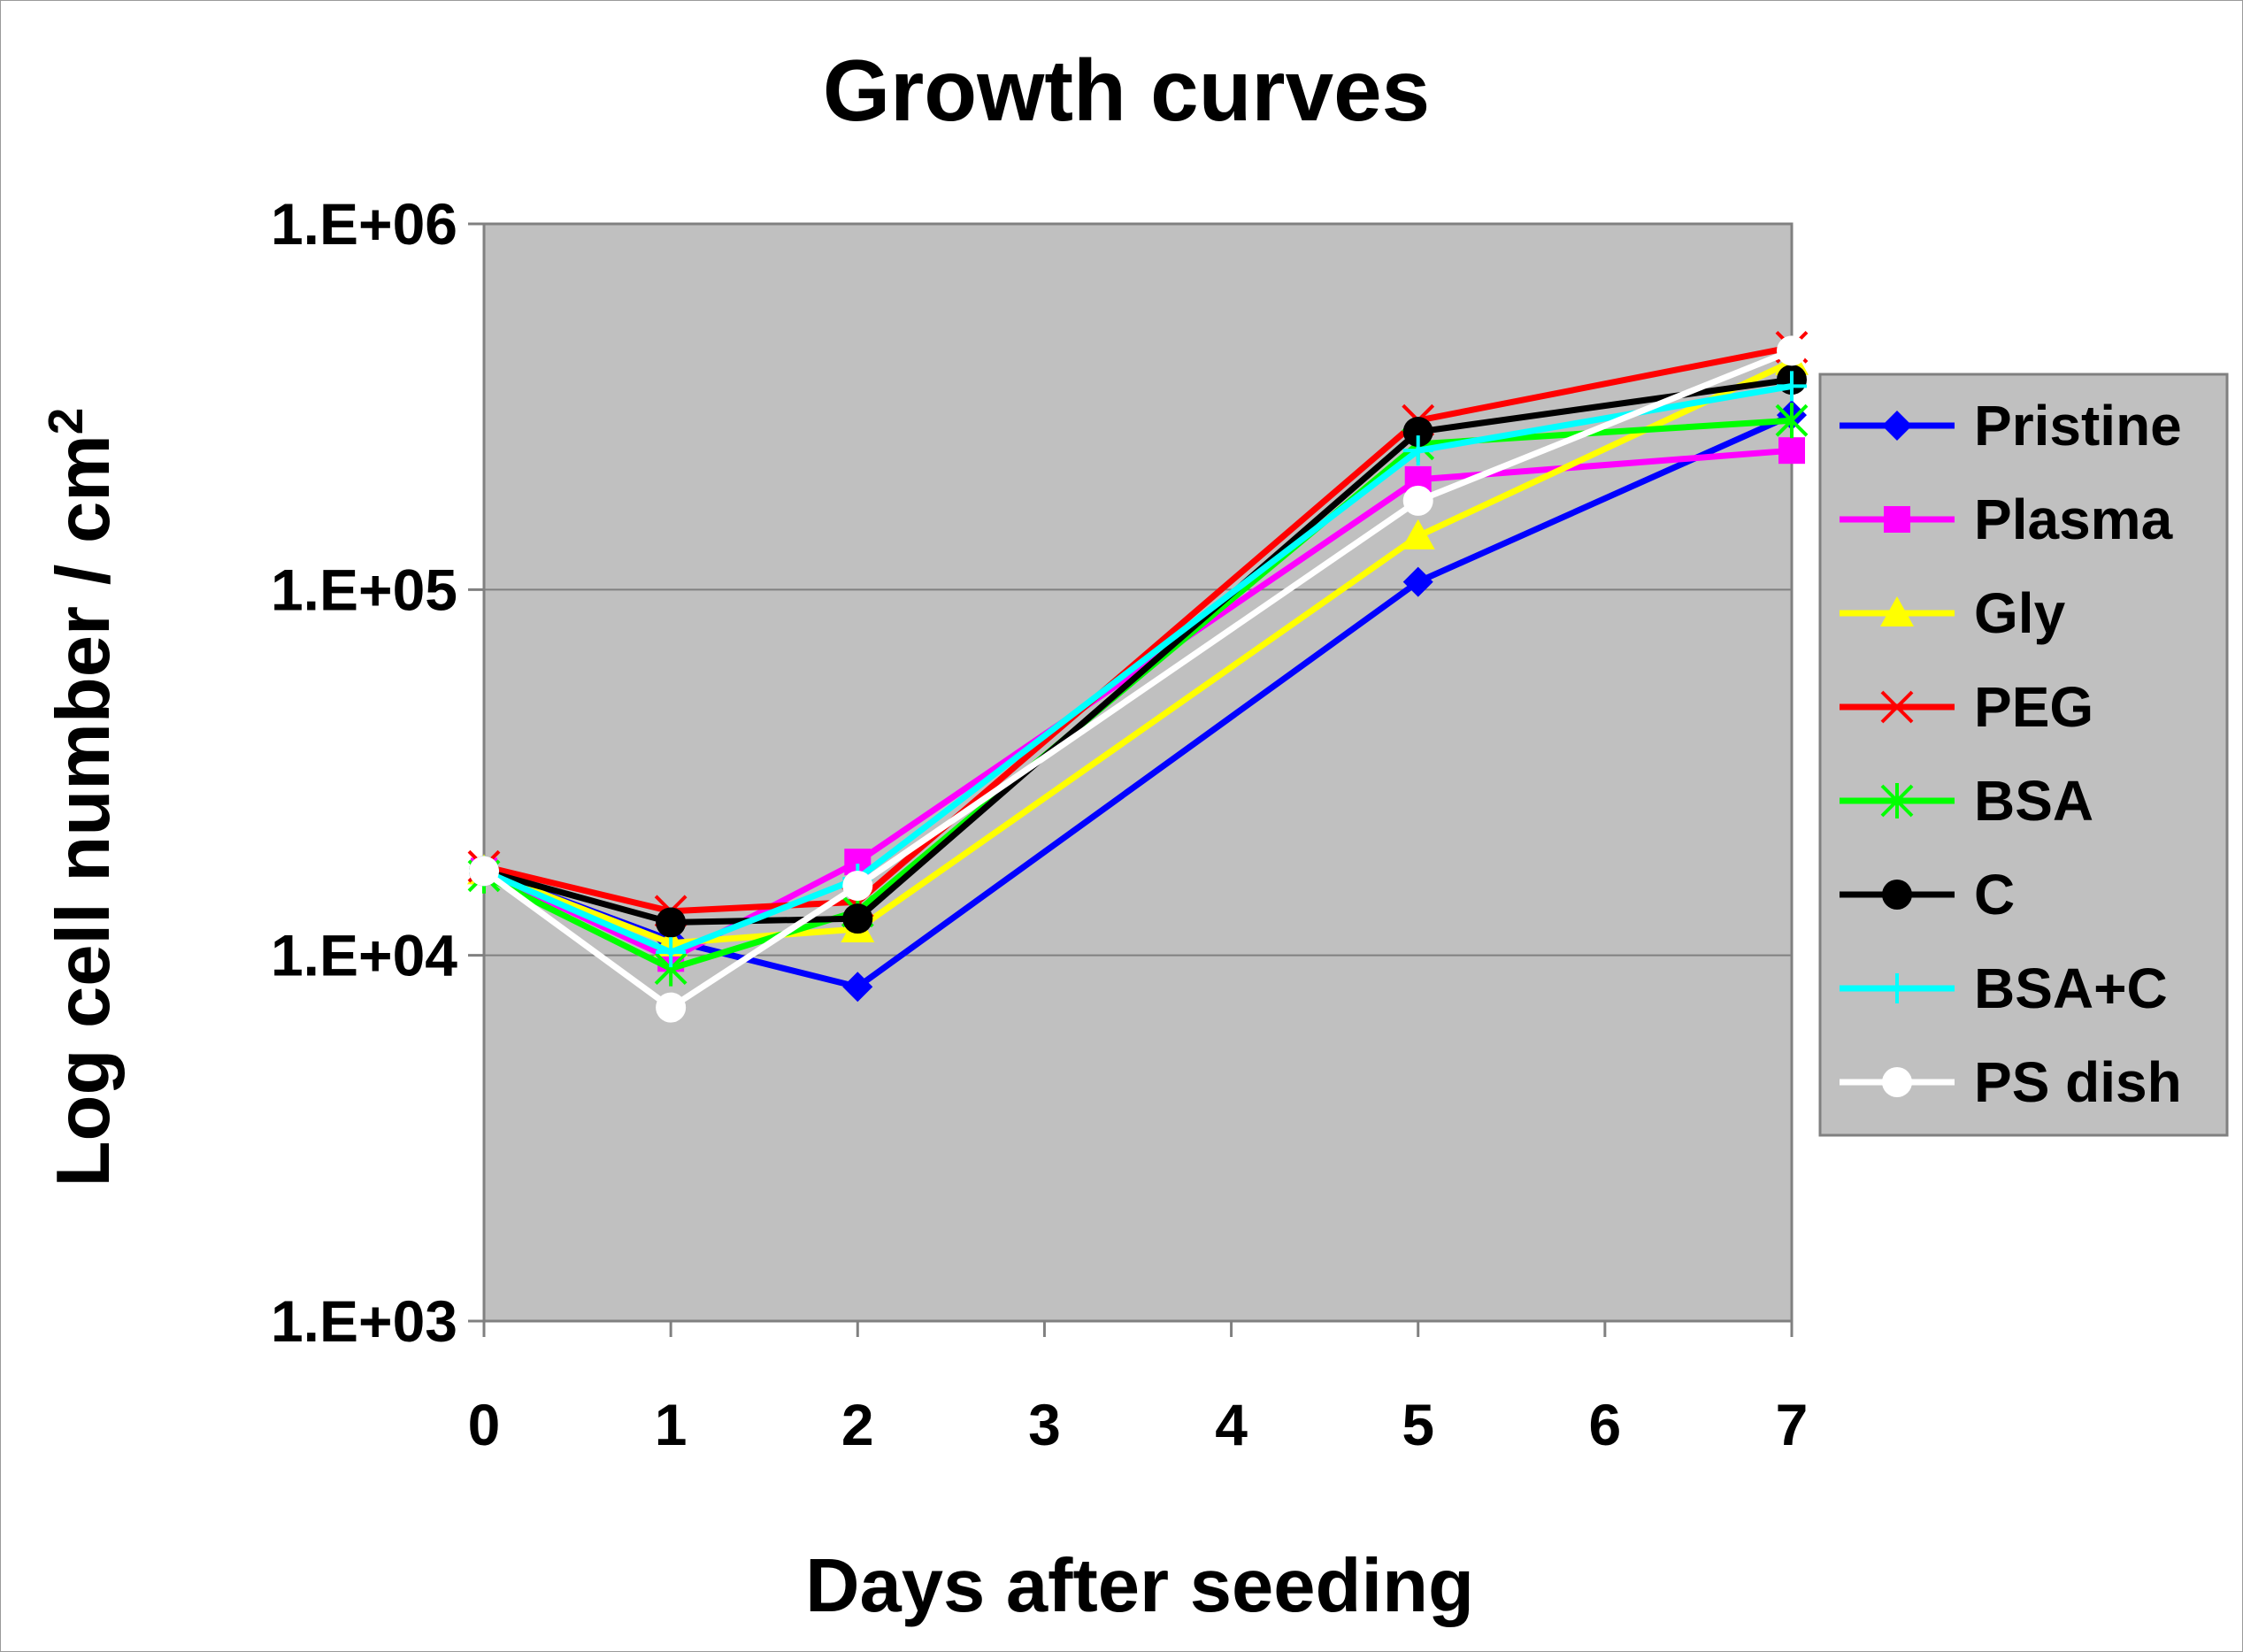 This screenshot has height=1652, width=2243. What do you see at coordinates (364, 955) in the screenshot?
I see `y-tick-label: 1.E+04` at bounding box center [364, 955].